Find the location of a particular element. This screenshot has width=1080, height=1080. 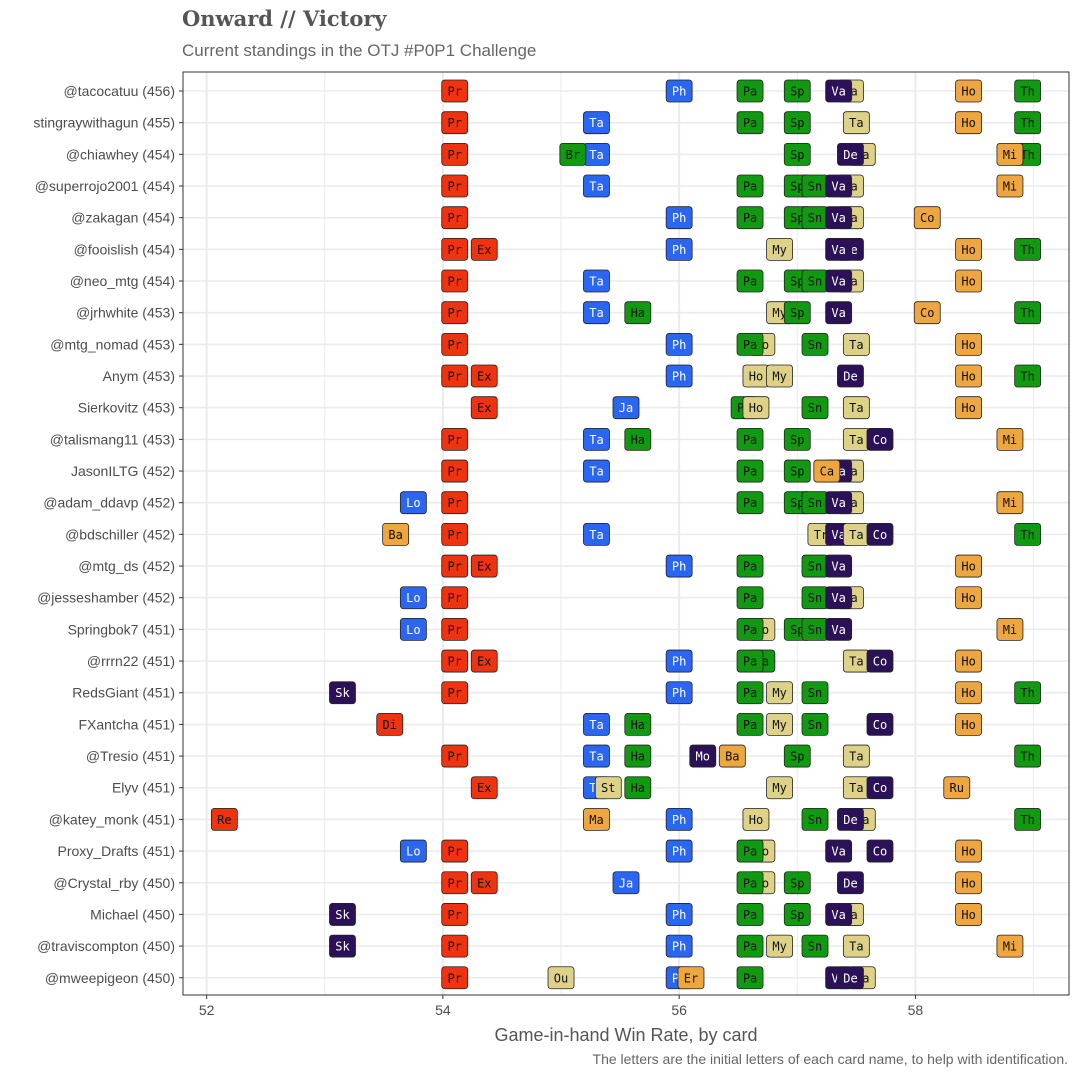

card-initials: Sn is located at coordinates (815, 567).